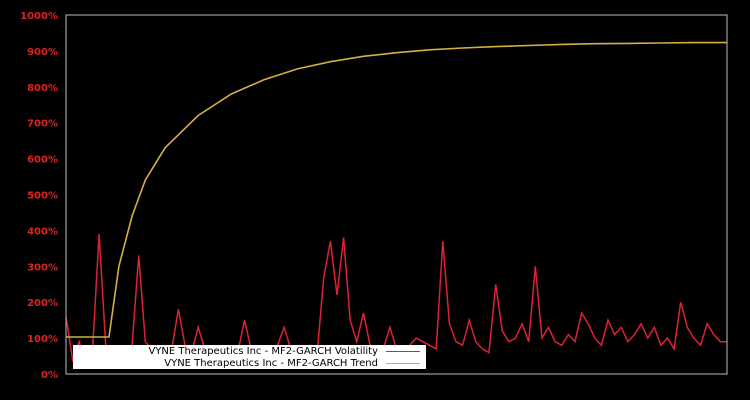 The height and width of the screenshot is (400, 750). I want to click on y-tick-label: 400%, so click(42, 231).